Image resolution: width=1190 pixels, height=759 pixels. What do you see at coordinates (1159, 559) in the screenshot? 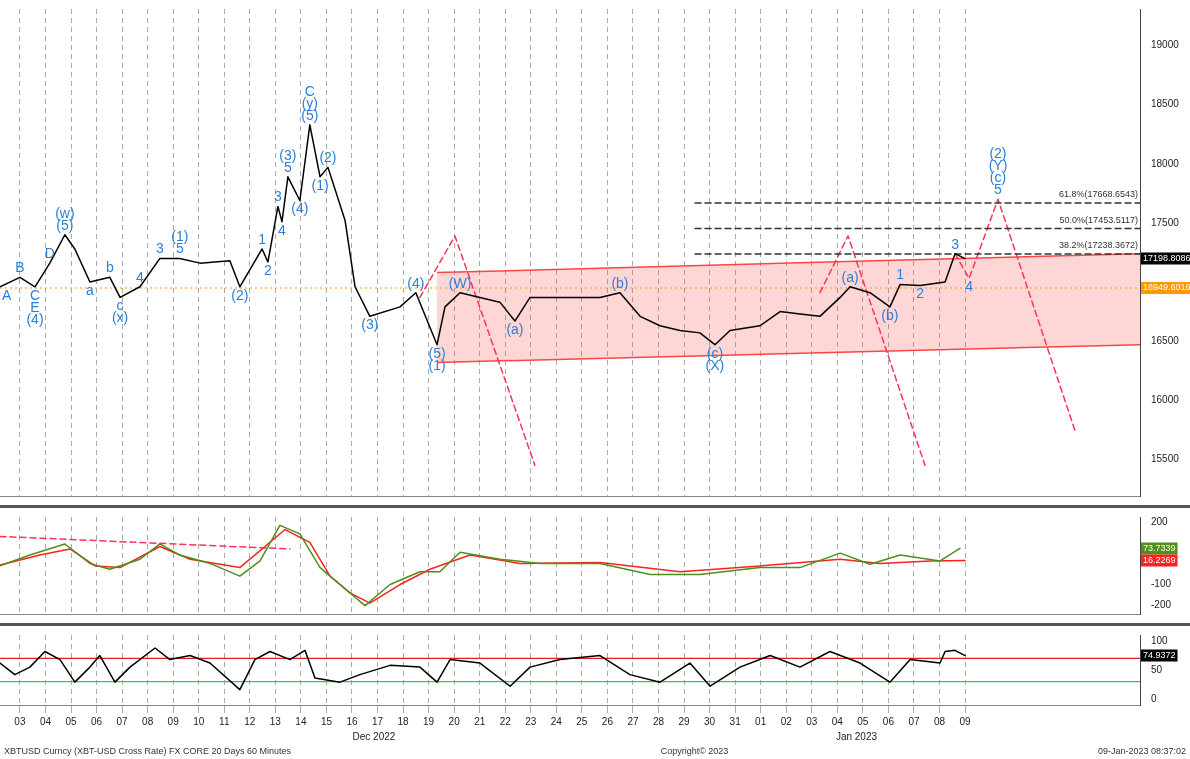
I see `text: 16.2269` at bounding box center [1159, 559].